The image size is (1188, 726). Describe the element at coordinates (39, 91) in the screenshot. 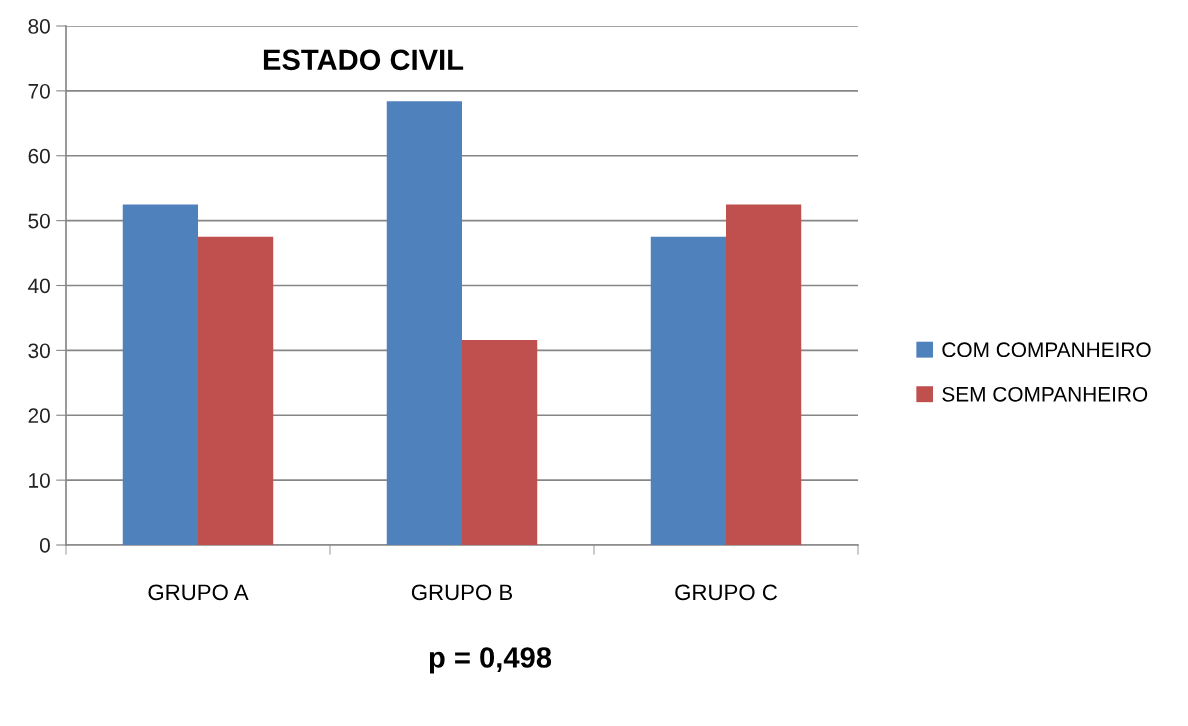

I see `y-tick-label: 70` at that location.